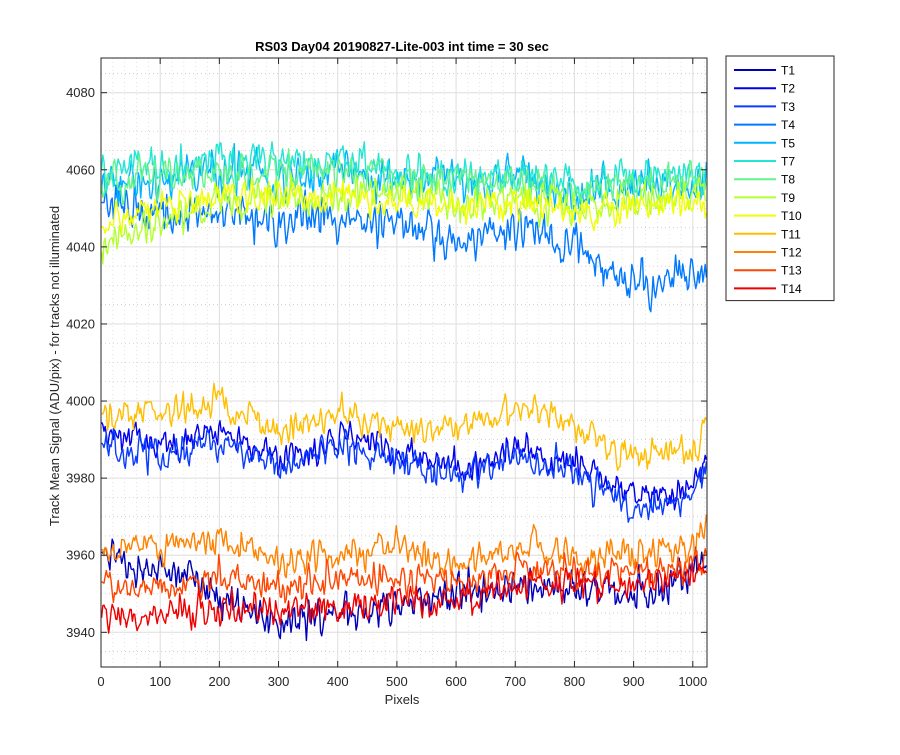 The height and width of the screenshot is (755, 900). I want to click on y-tick-label: 4040, so click(80, 246).